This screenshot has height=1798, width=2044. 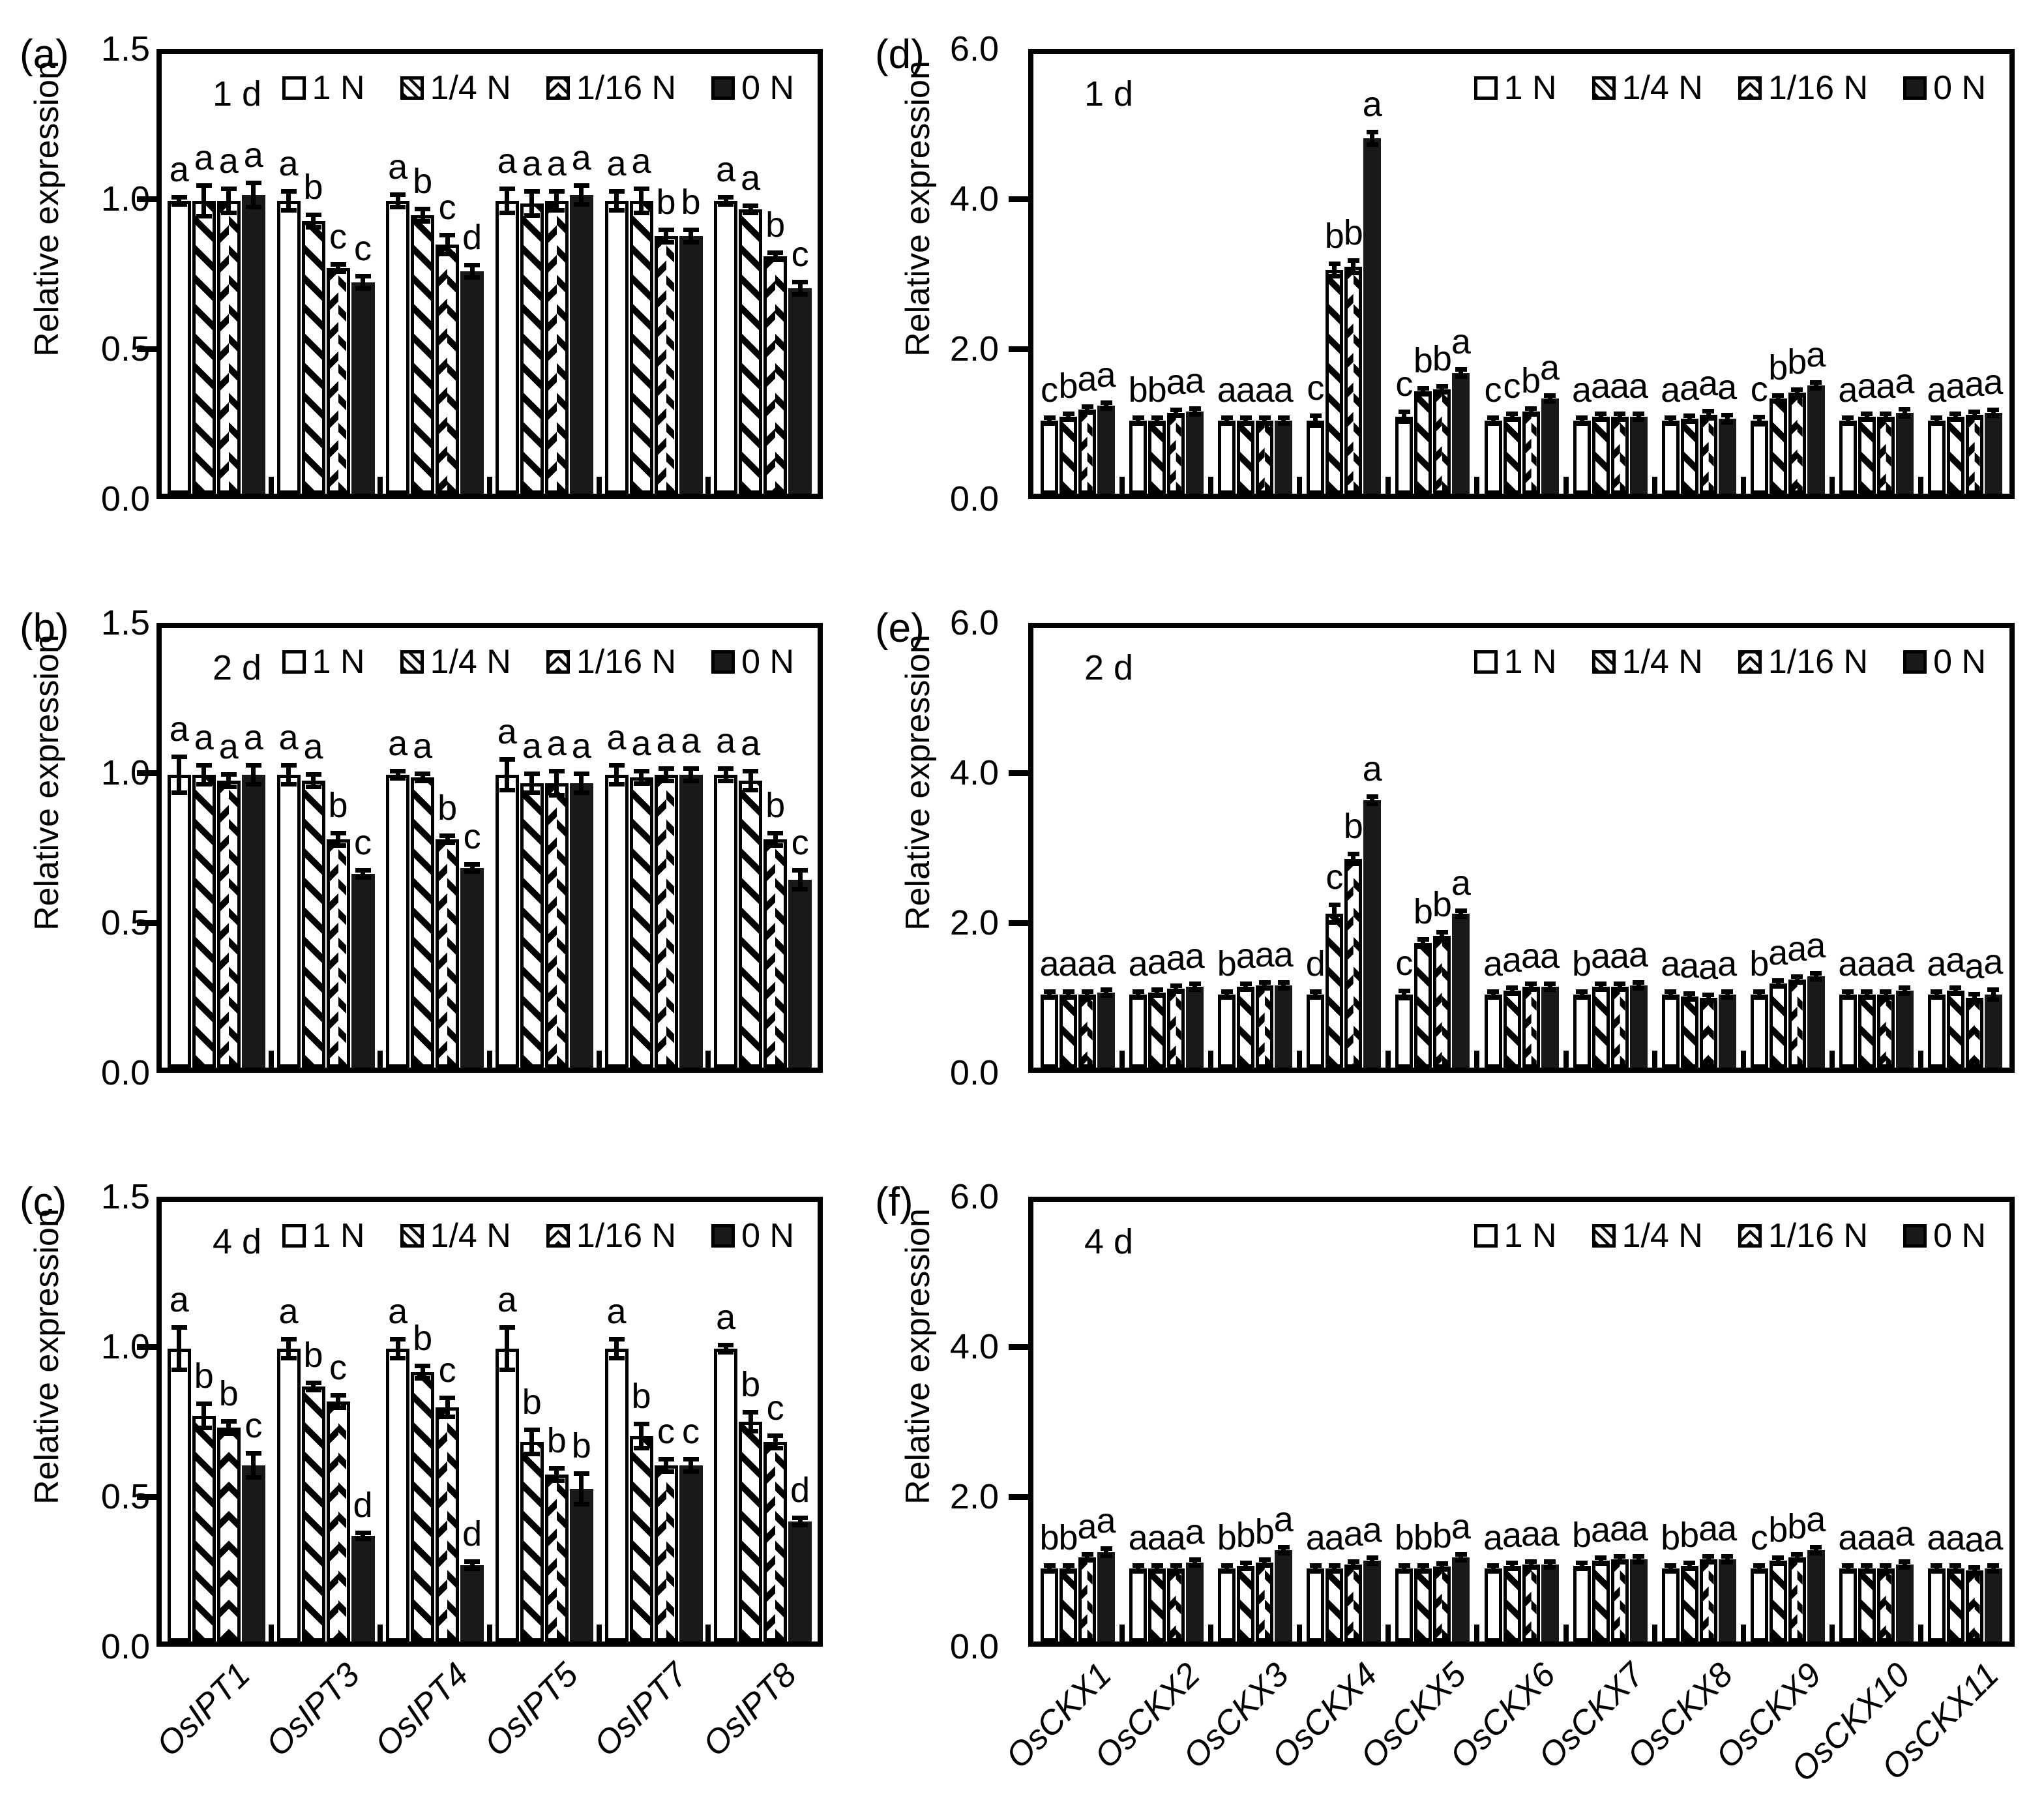 I want to click on legend-item-diagonal: 1/4 N, so click(x=1647, y=1236).